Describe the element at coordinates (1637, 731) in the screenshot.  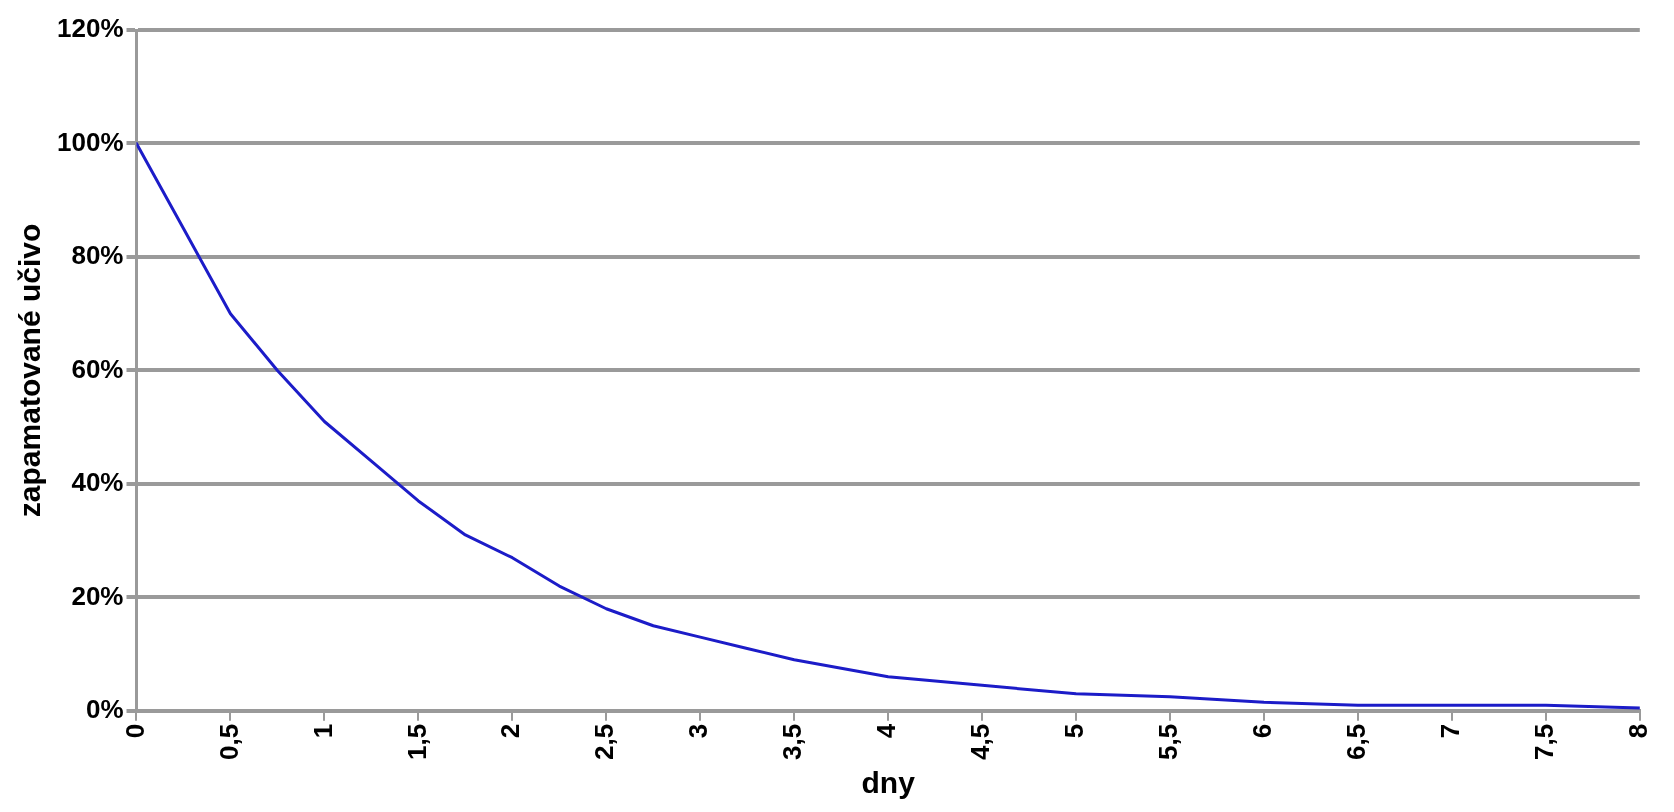
I see `x-tick-label: 8` at that location.